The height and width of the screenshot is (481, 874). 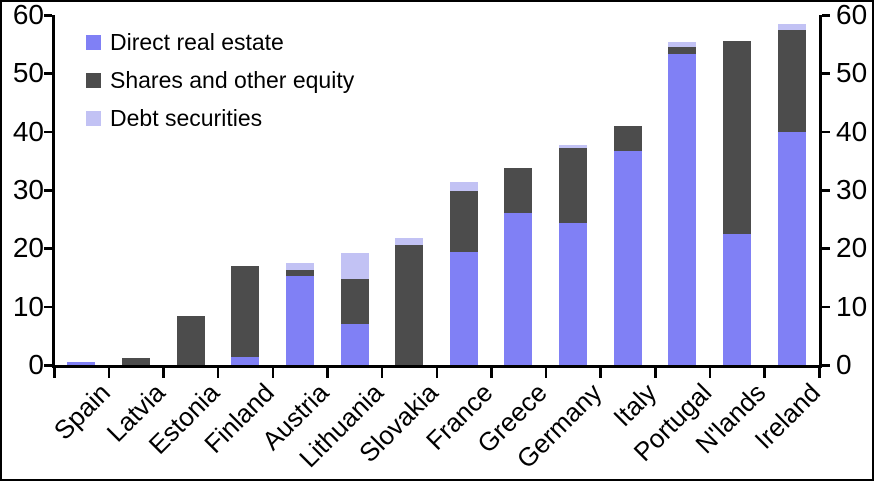 I want to click on y-axis-label-right: 50, so click(x=852, y=73).